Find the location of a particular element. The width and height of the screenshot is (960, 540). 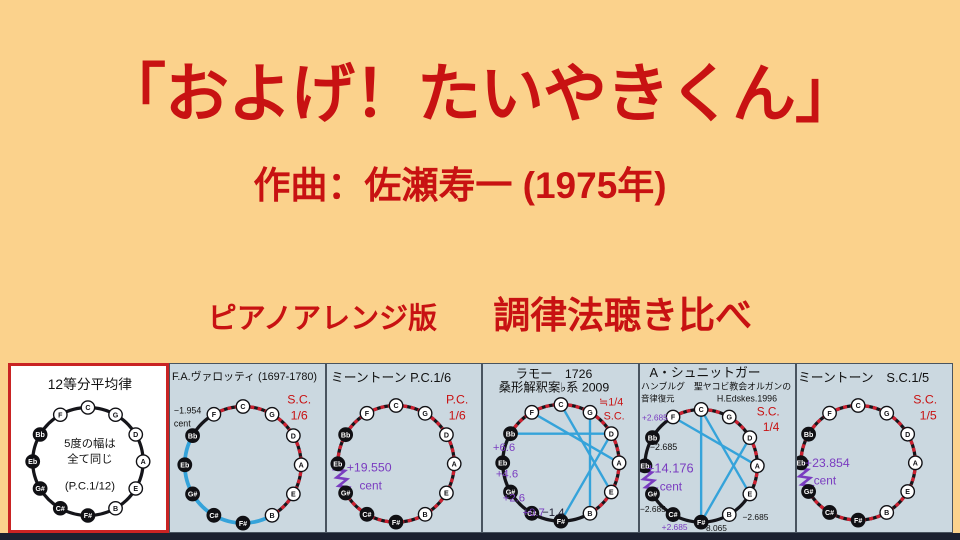

panel-subtitle: 音律復元 is located at coordinates (658, 399).